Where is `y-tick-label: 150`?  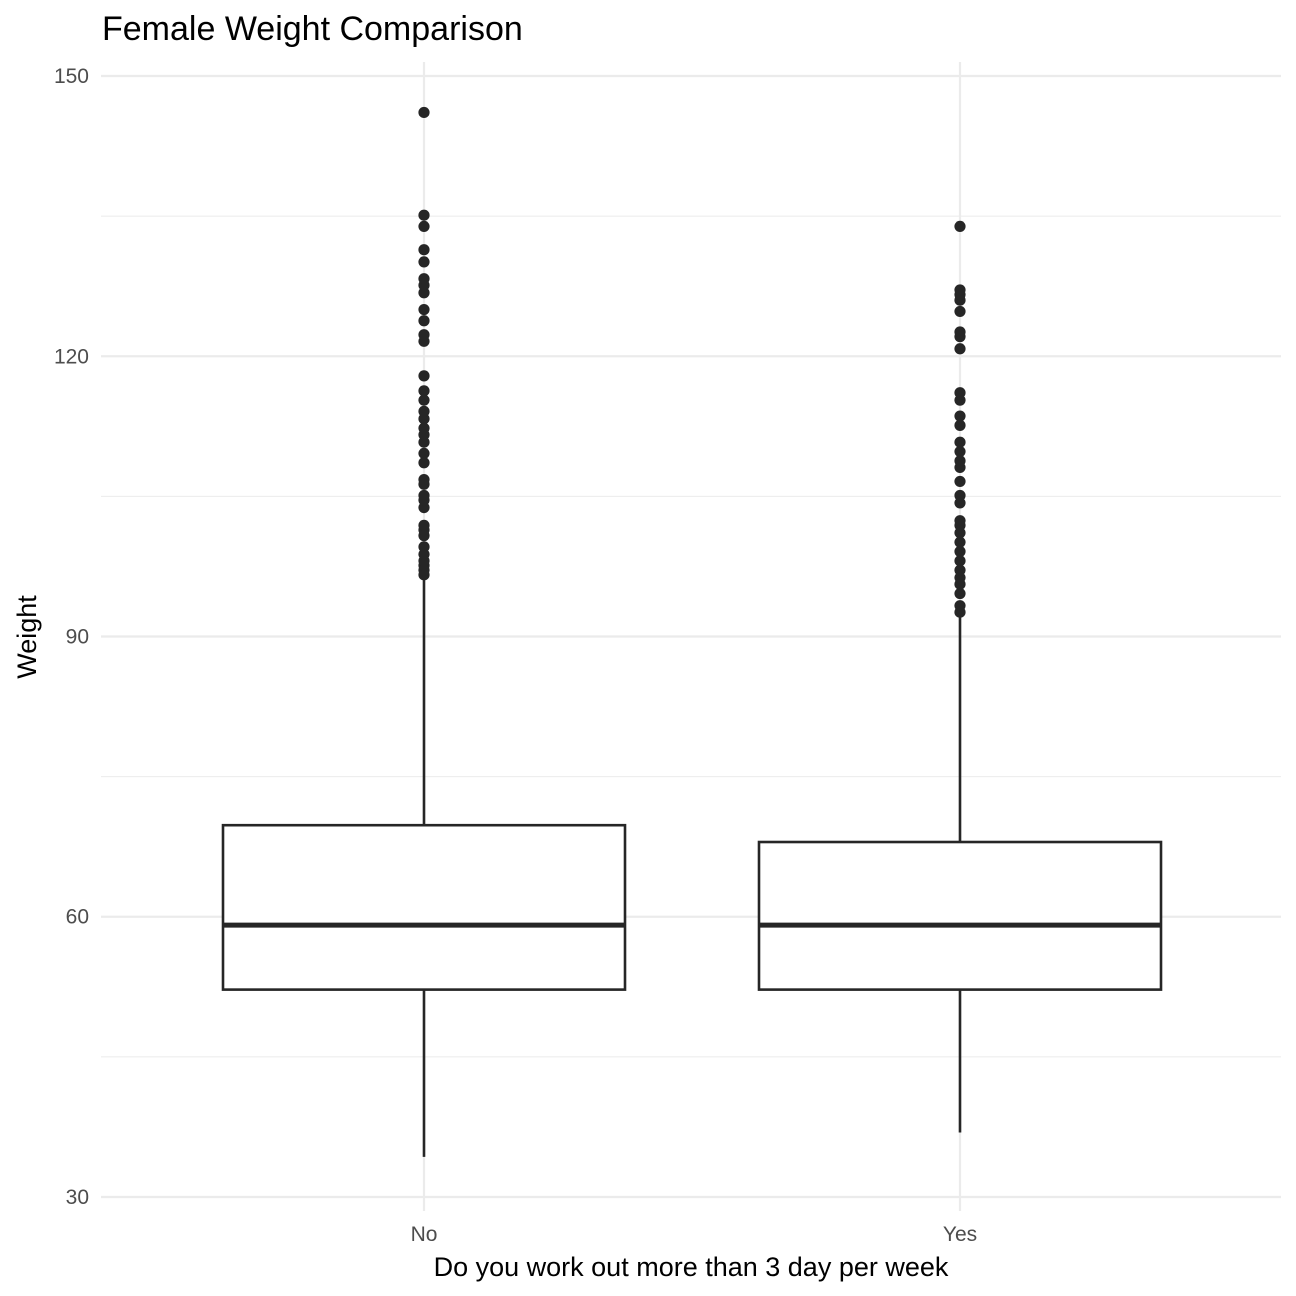 y-tick-label: 150 is located at coordinates (71, 76).